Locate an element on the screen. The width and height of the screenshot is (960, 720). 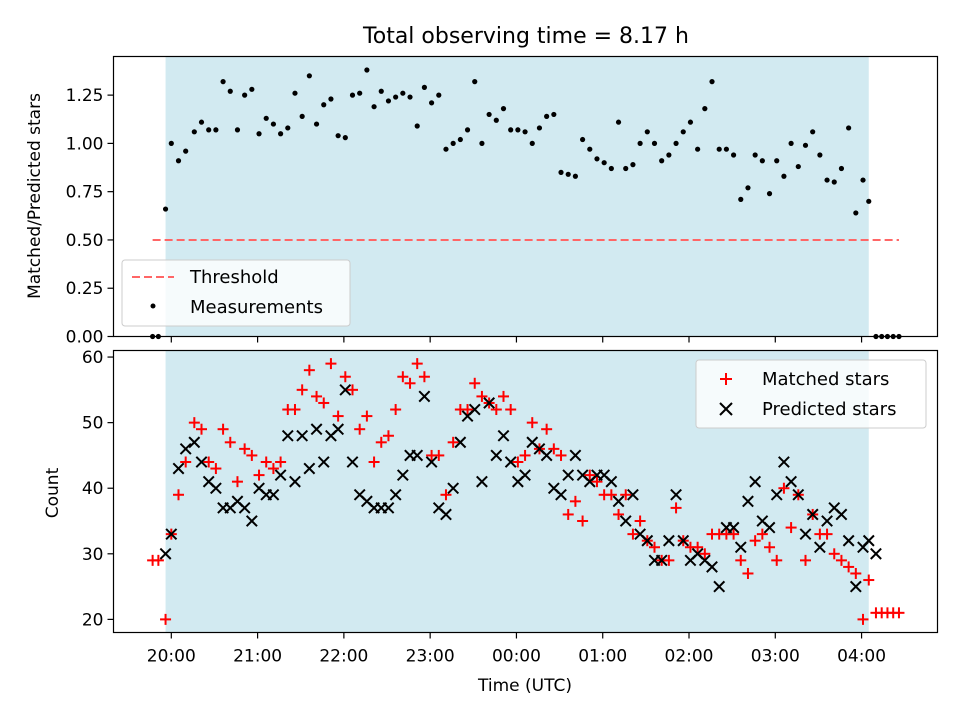
bottom-y-tick-label: 60 is located at coordinates (93, 358).